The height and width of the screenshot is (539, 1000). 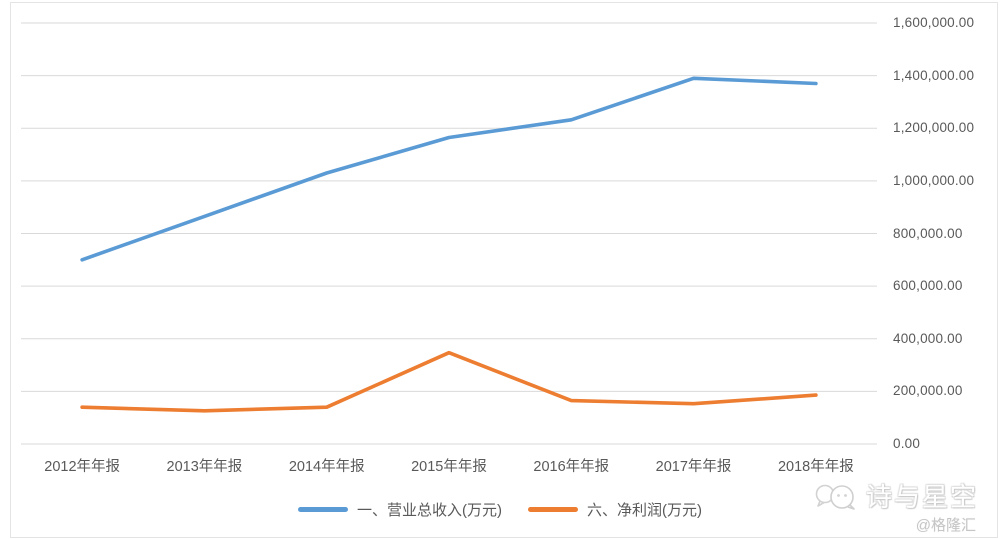 I want to click on watermark: 诗与星空 @格隆汇, so click(x=896, y=508).